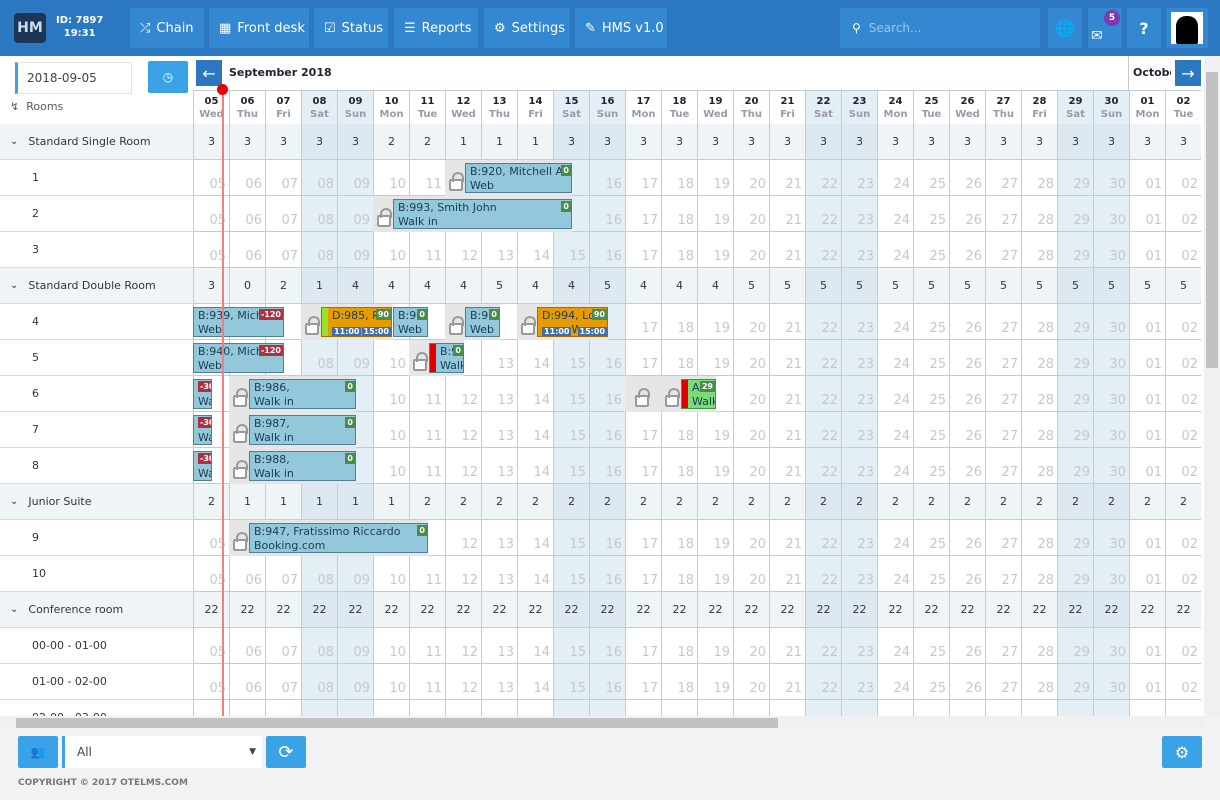  Describe the element at coordinates (1111, 214) in the screenshot. I see `day-cell: 30` at that location.